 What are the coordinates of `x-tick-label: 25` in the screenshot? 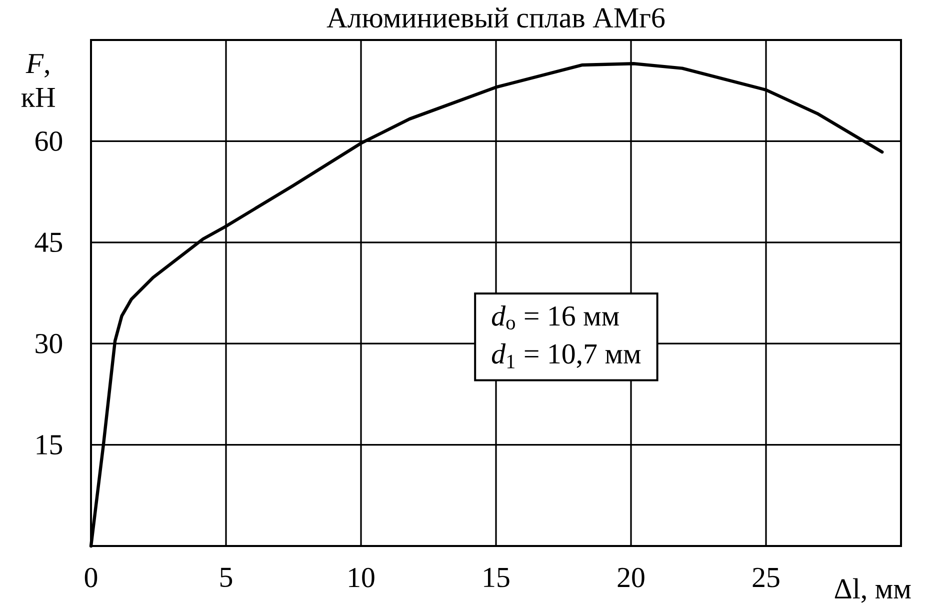 It's located at (766, 578).